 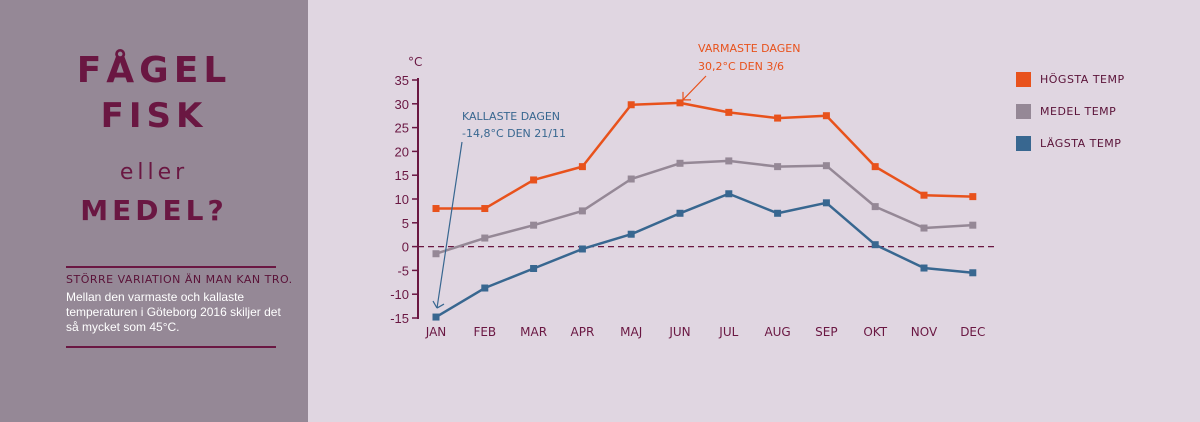 I want to click on title-line-1: FÅGEL, so click(x=154, y=70).